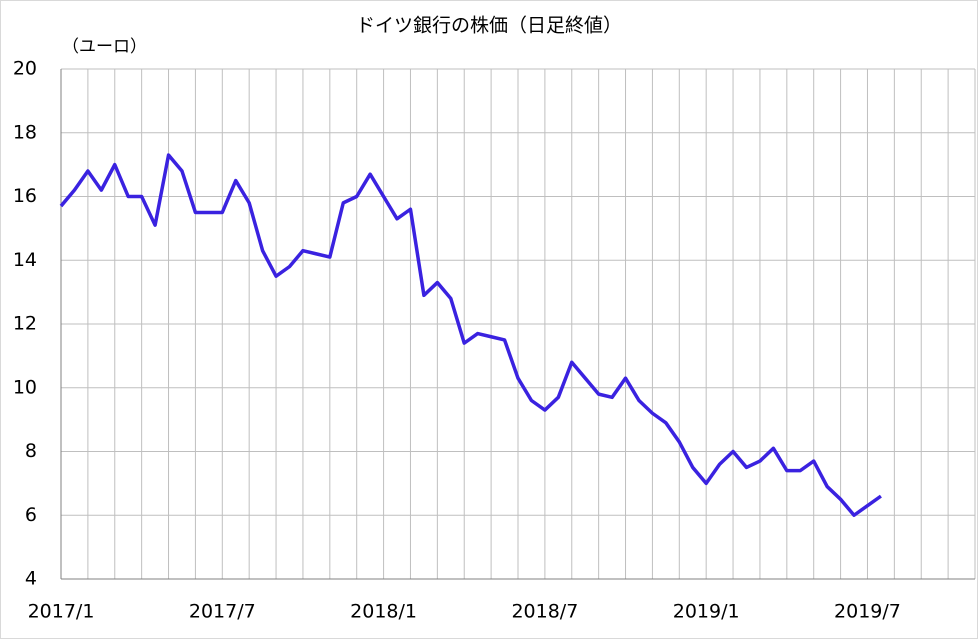 The height and width of the screenshot is (639, 978). I want to click on x-tick-label: 2017/7, so click(222, 612).